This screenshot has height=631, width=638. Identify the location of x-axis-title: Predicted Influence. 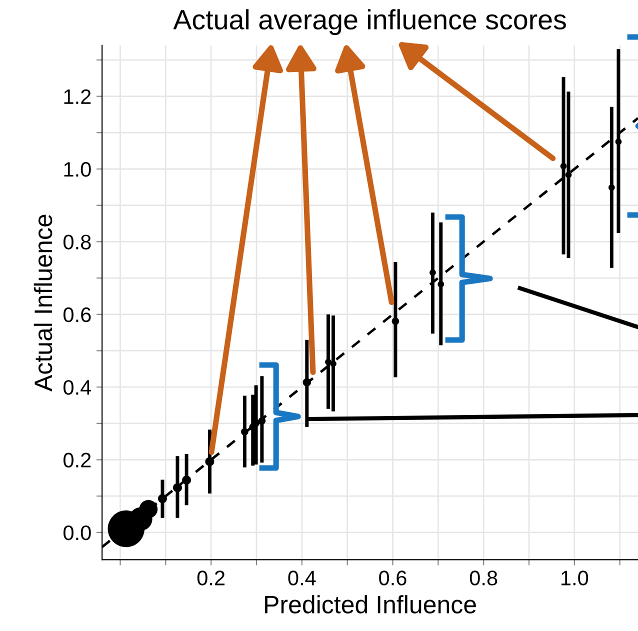
(370, 604).